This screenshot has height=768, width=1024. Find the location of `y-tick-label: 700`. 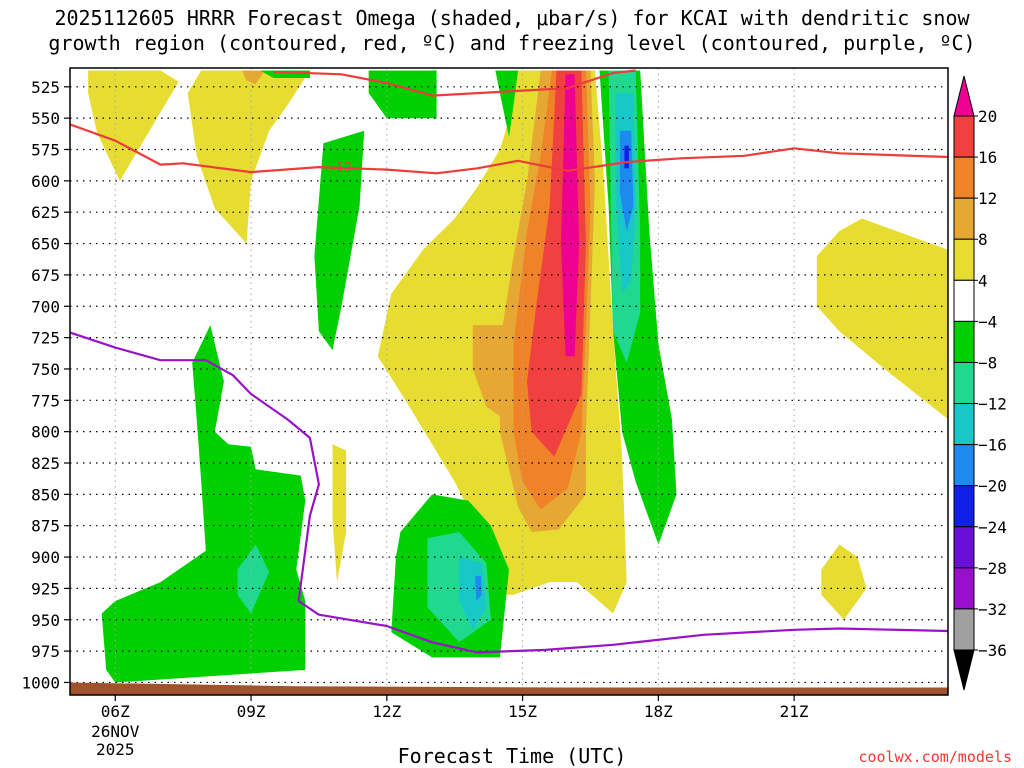

y-tick-label: 700 is located at coordinates (45, 306).